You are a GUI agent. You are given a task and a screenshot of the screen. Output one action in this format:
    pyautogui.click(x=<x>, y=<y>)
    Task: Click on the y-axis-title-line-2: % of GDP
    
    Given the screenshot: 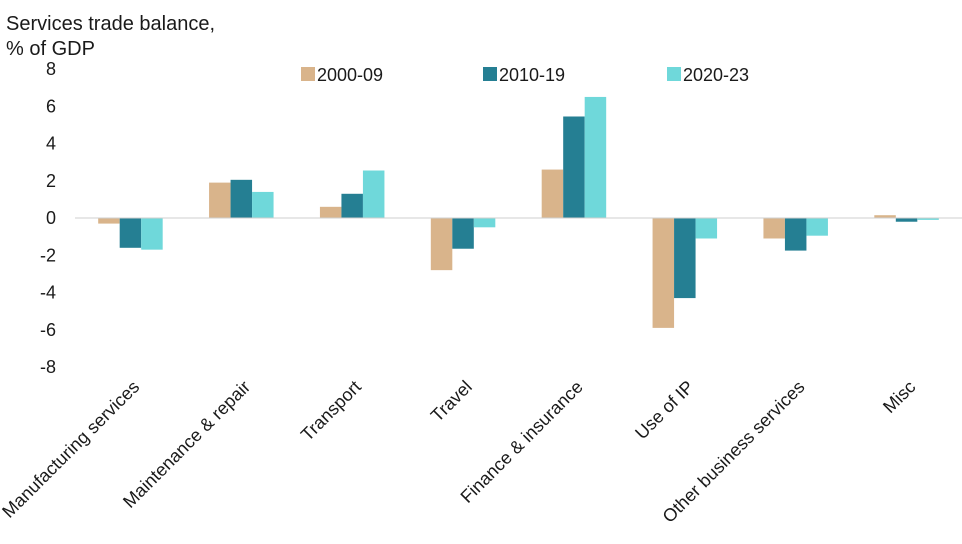 What is the action you would take?
    pyautogui.click(x=50, y=49)
    